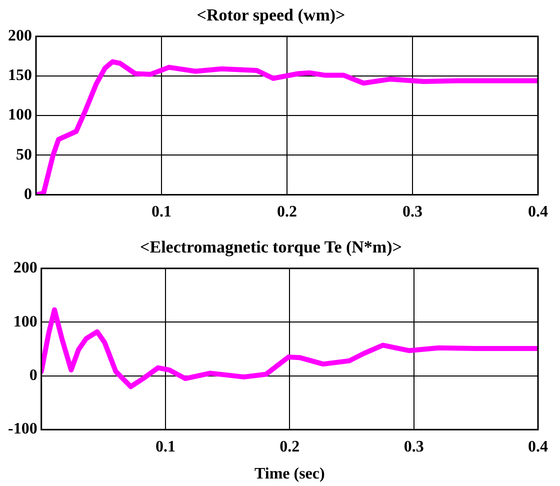 The image size is (560, 486). What do you see at coordinates (271, 247) in the screenshot?
I see `chart-title: <Electromagnetic torque Te (N*m)>` at bounding box center [271, 247].